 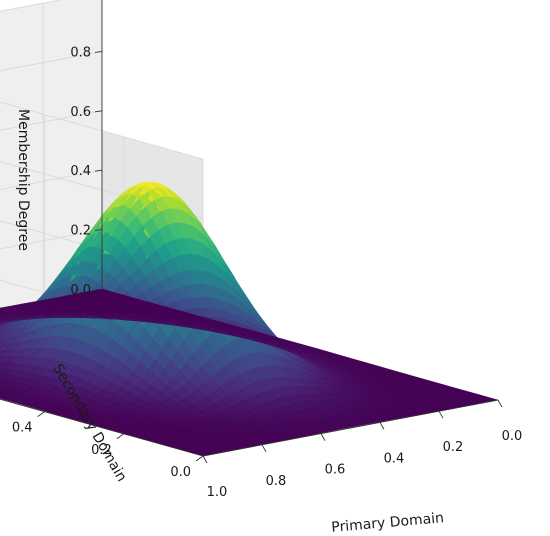 I want to click on z-tick-label: 0.8, so click(x=80, y=52).